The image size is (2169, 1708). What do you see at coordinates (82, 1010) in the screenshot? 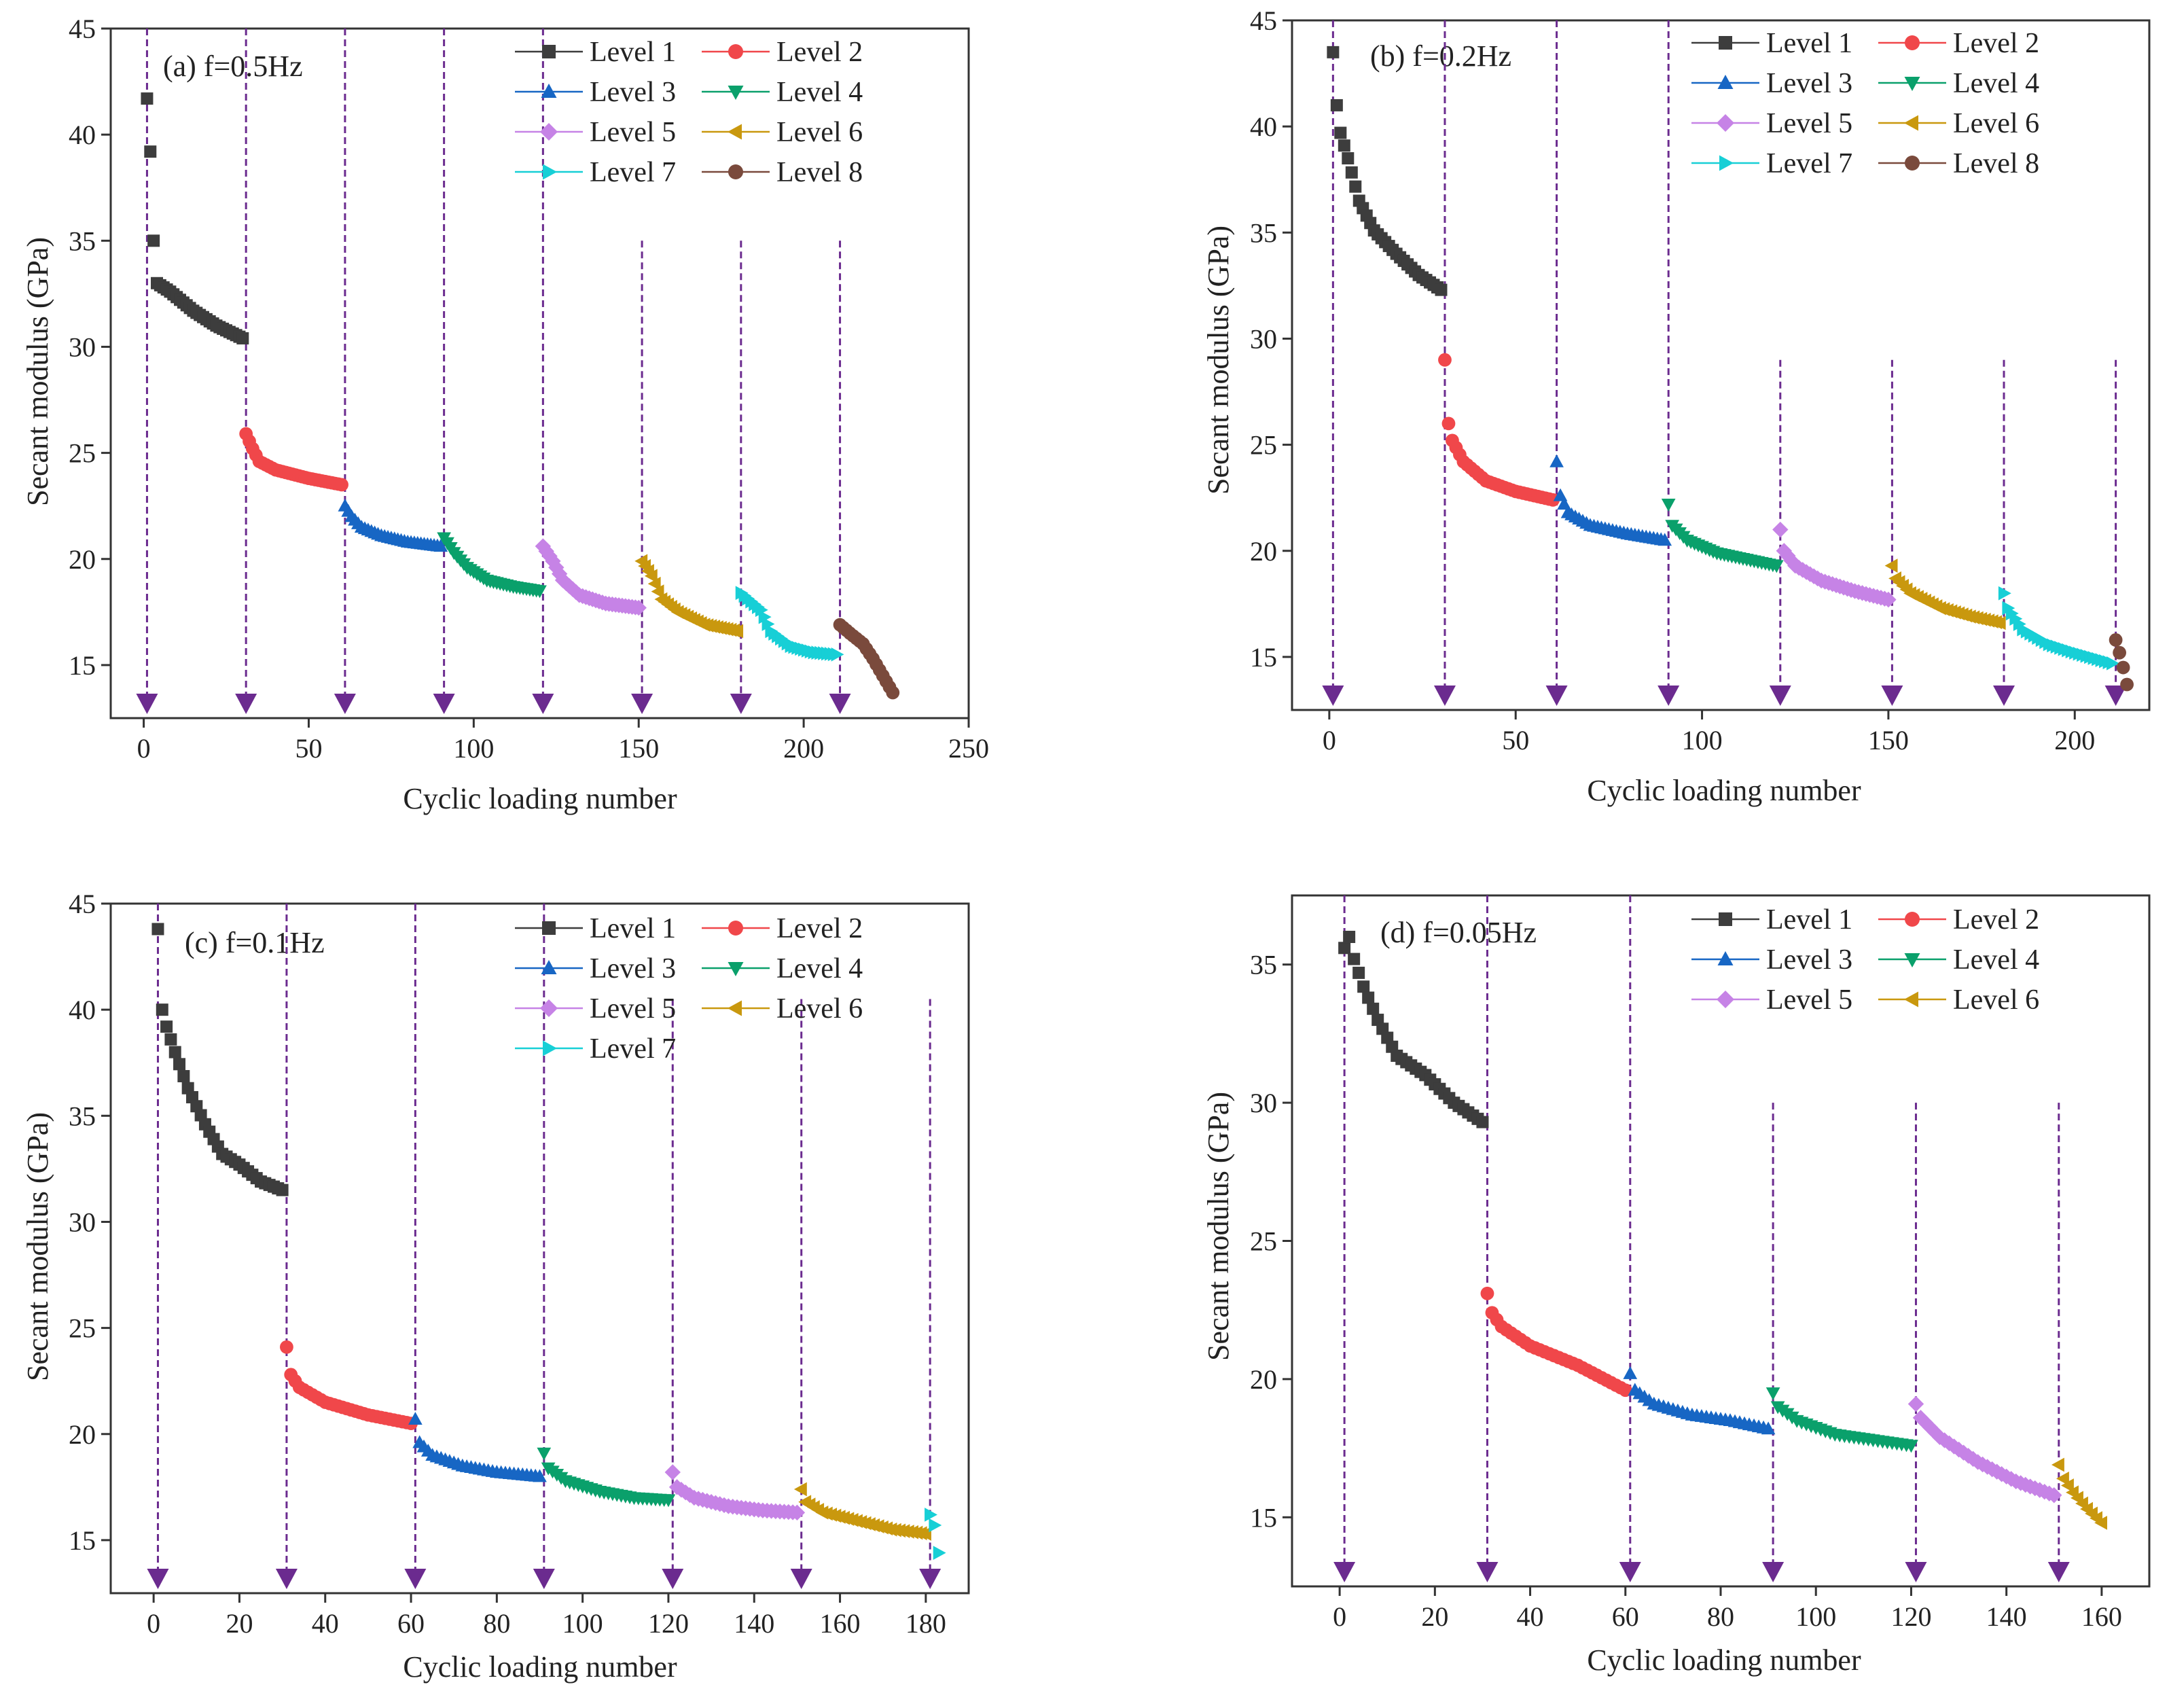
I see `y-tick-label: 40` at bounding box center [82, 1010].